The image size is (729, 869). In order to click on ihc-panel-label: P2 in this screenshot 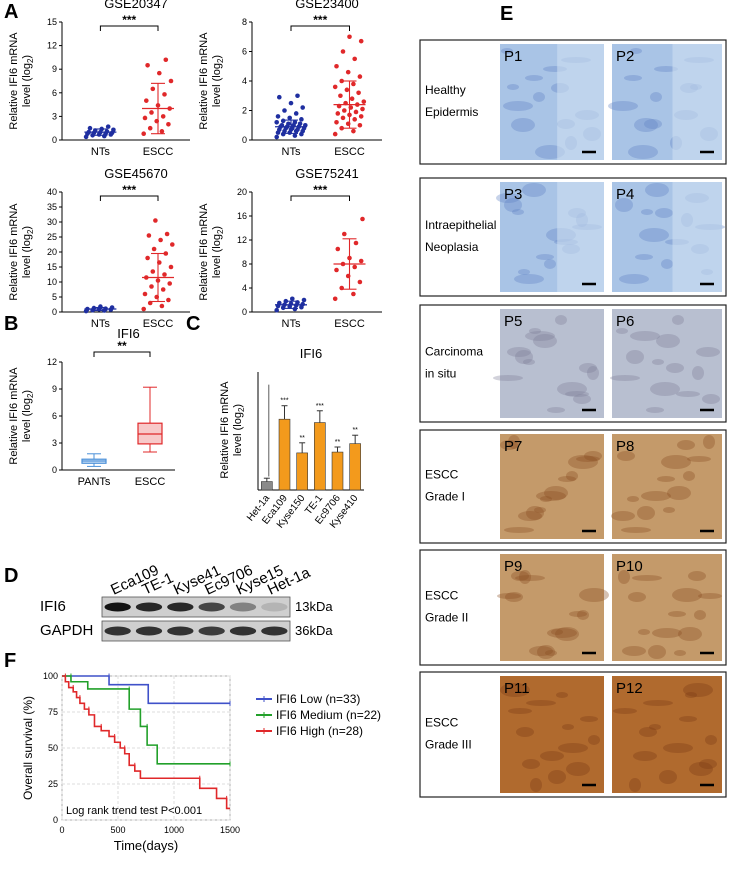, I will do `click(625, 56)`.